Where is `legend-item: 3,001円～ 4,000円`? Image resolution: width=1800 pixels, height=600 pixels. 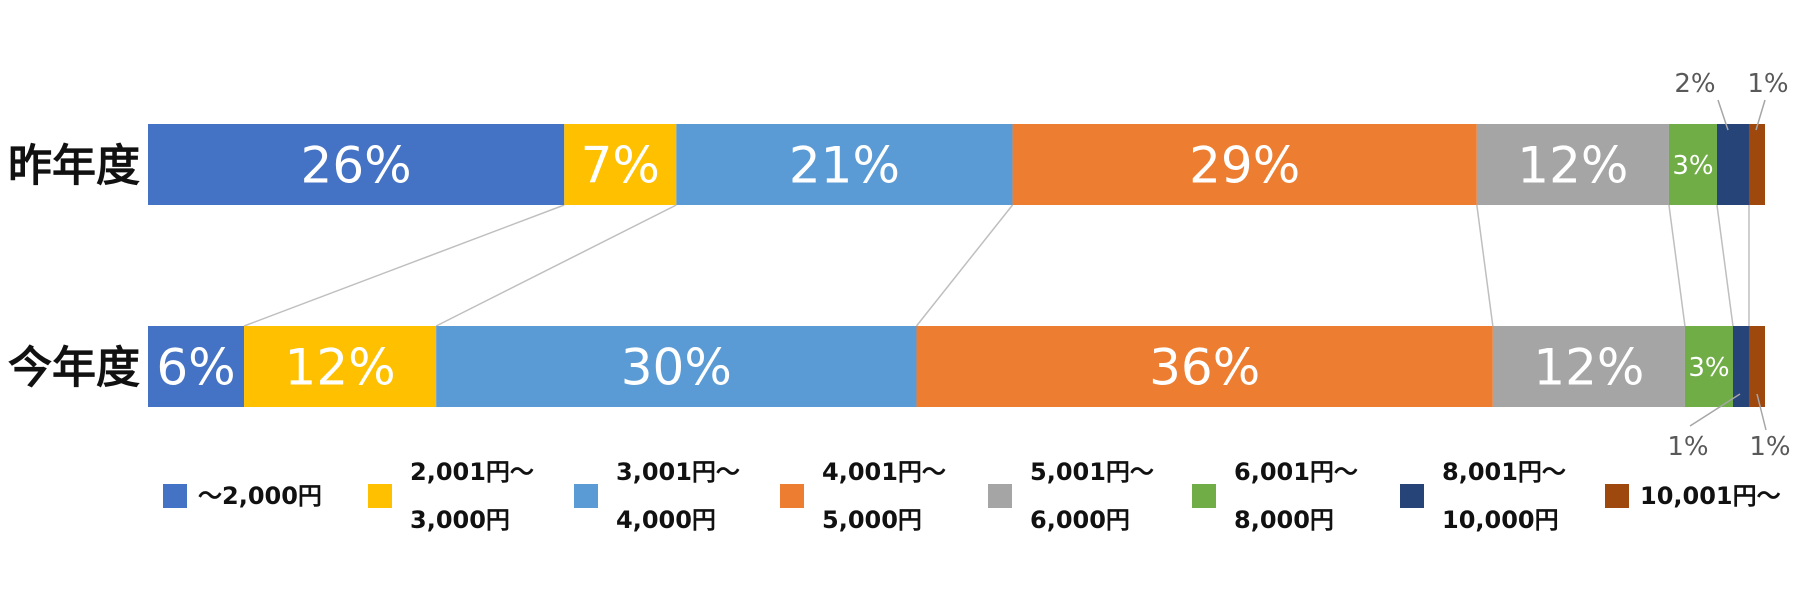 legend-item: 3,001円～ 4,000円 is located at coordinates (657, 496).